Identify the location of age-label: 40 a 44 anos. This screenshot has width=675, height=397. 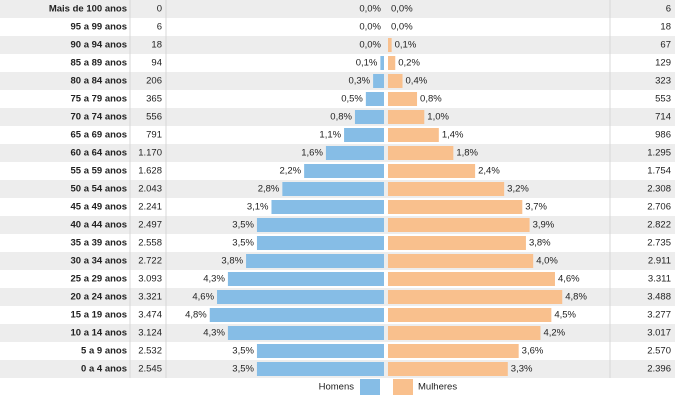
(98, 225).